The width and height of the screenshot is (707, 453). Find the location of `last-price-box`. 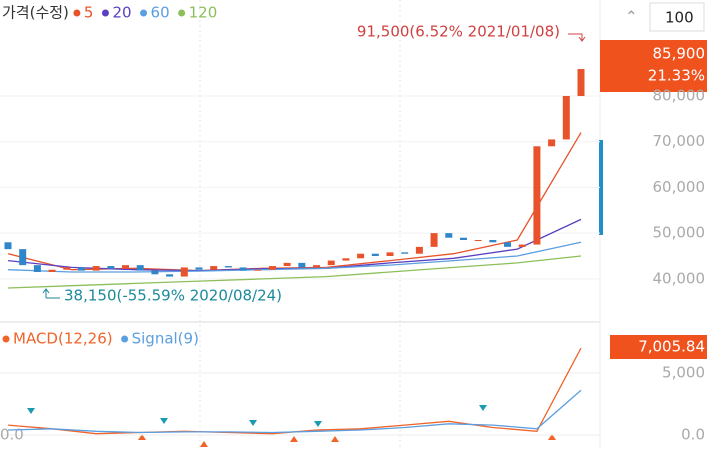

last-price-box is located at coordinates (653, 66).